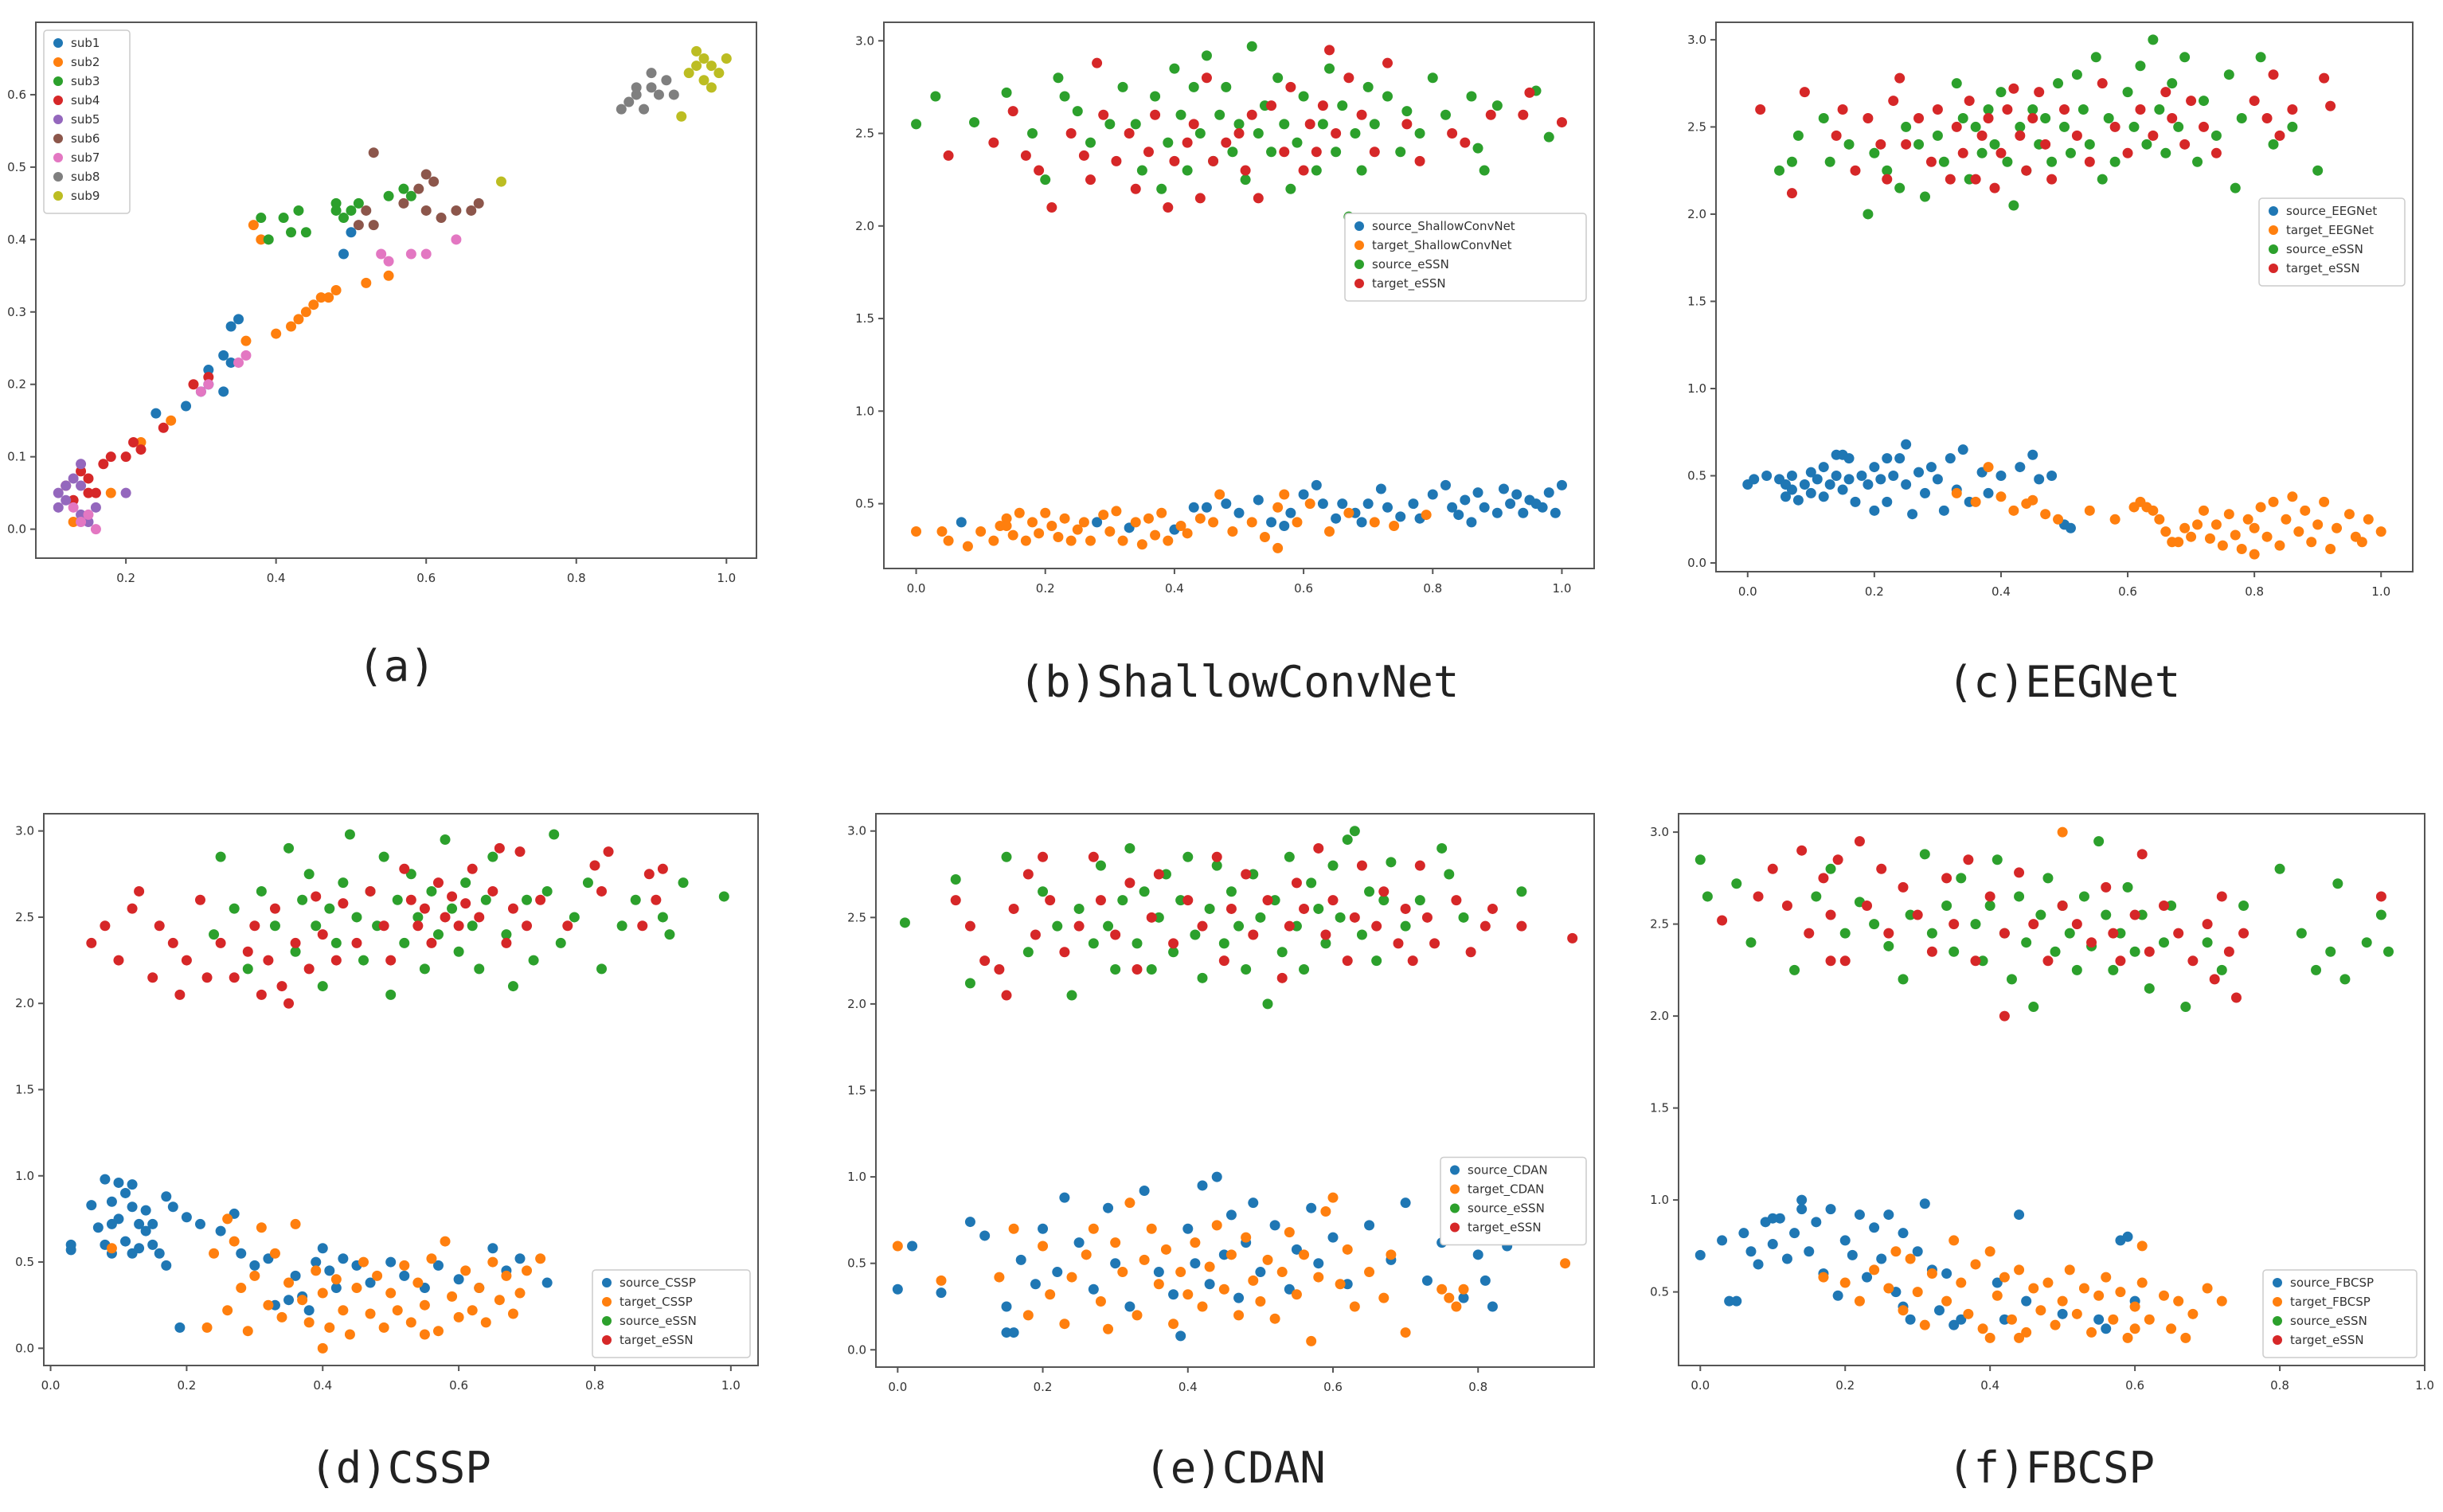 This screenshot has height=1512, width=2443. I want to click on legend-label: source_eSSN, so click(1410, 264).